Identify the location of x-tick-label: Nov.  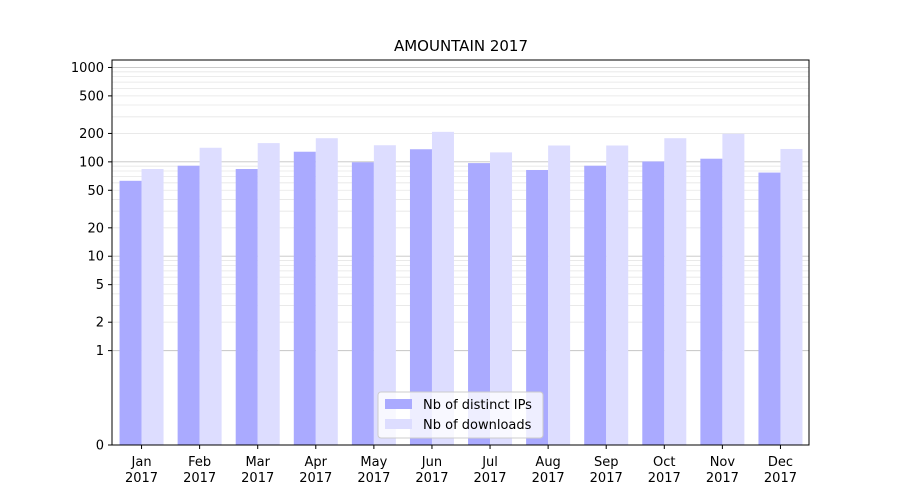
(723, 462).